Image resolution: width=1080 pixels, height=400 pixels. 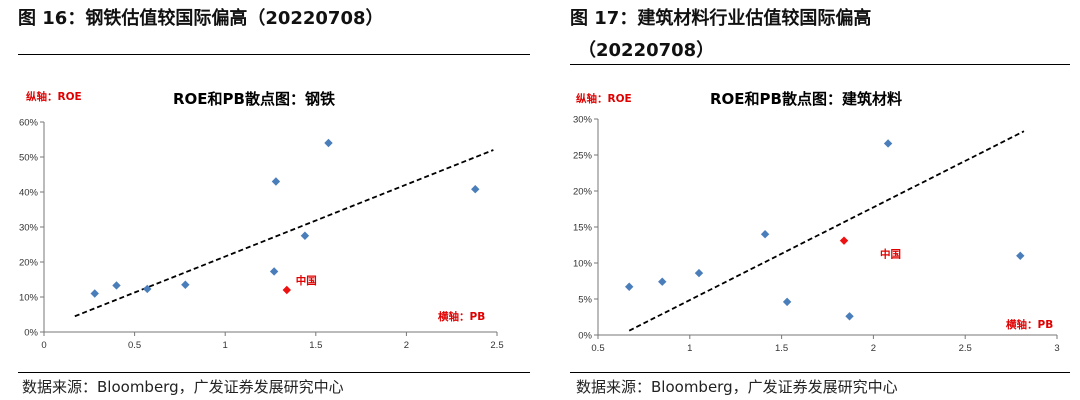 I want to click on figure-17-source-rule, so click(x=820, y=372).